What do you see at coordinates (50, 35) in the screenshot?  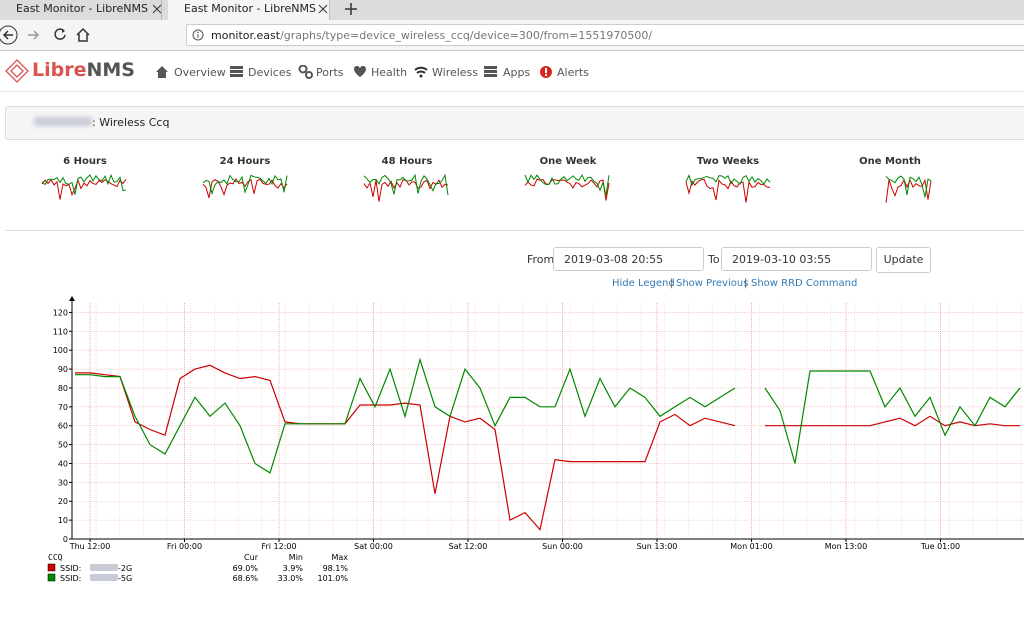 I see `nav-buttons` at bounding box center [50, 35].